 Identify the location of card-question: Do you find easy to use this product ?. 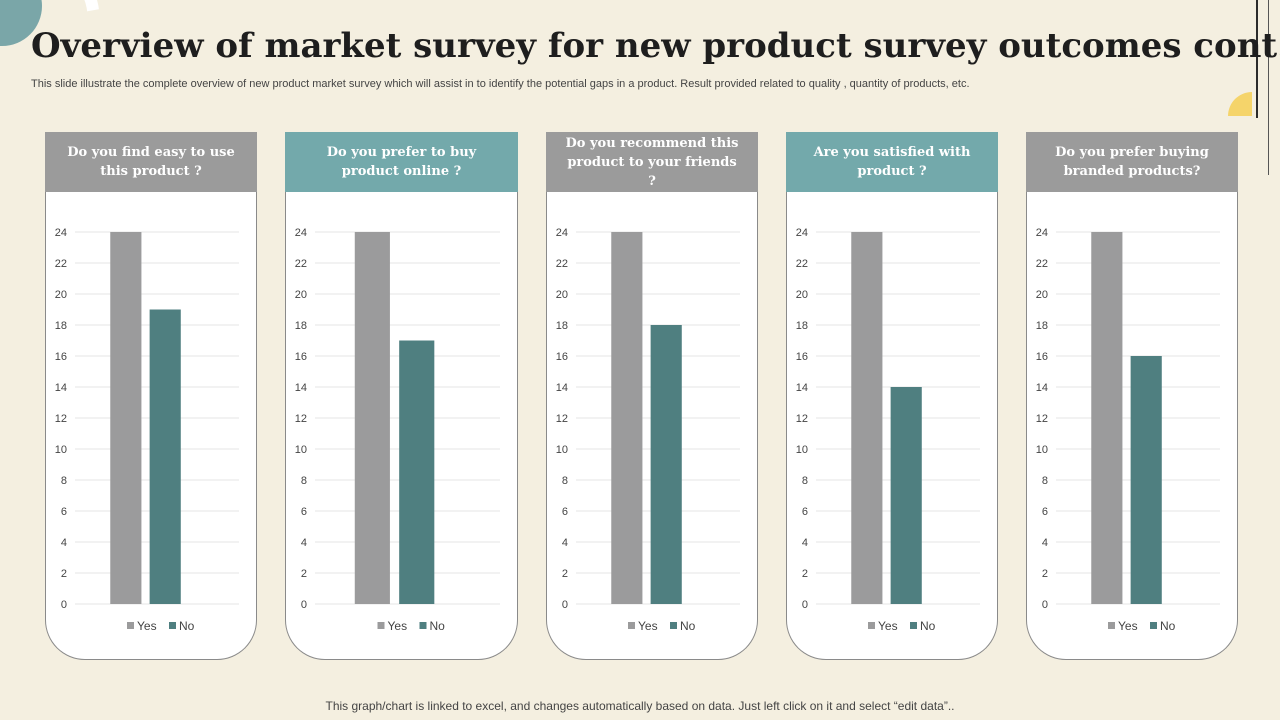
(151, 162).